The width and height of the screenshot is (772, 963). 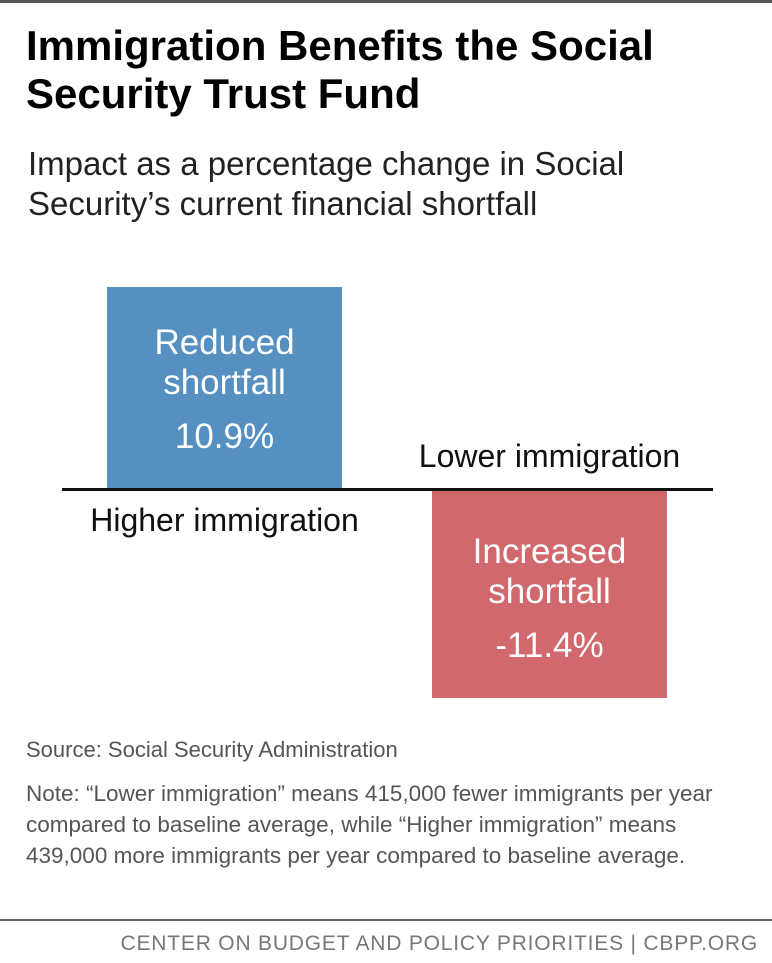 What do you see at coordinates (387, 489) in the screenshot?
I see `baseline` at bounding box center [387, 489].